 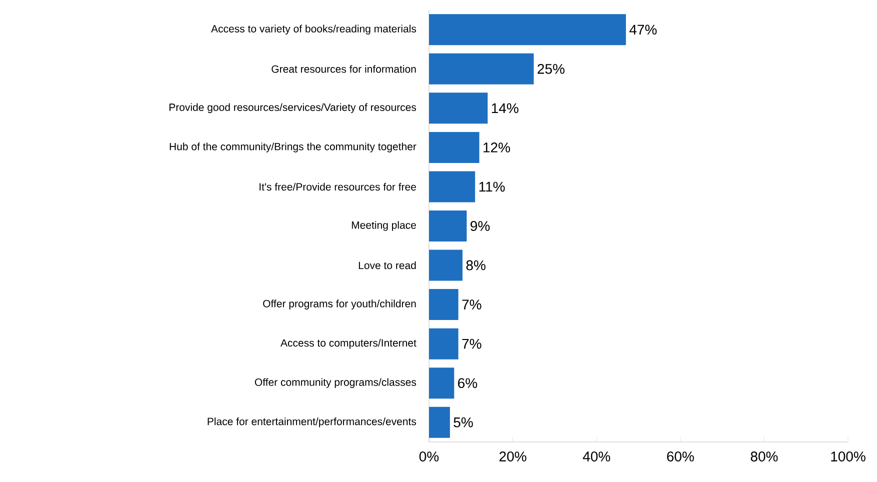 What do you see at coordinates (429, 457) in the screenshot?
I see `x-tick-label: 0%` at bounding box center [429, 457].